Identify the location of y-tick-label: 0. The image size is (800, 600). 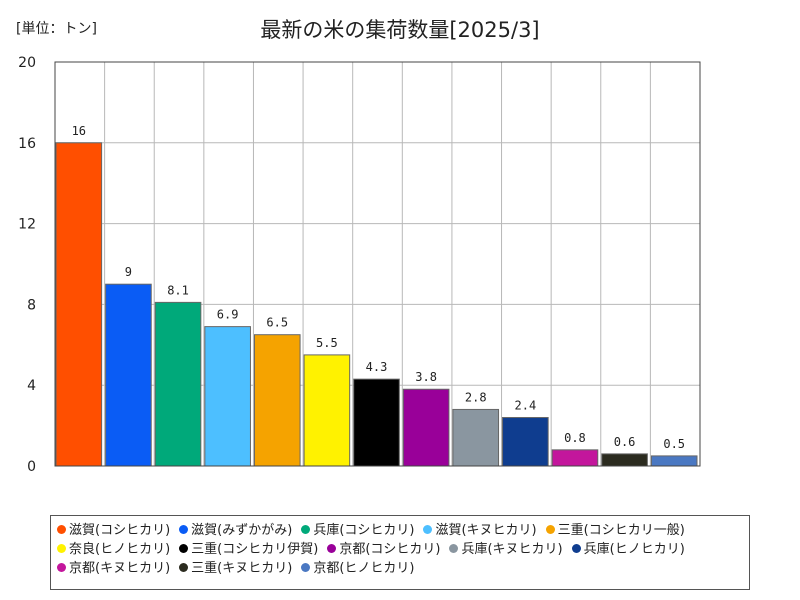
(31, 467).